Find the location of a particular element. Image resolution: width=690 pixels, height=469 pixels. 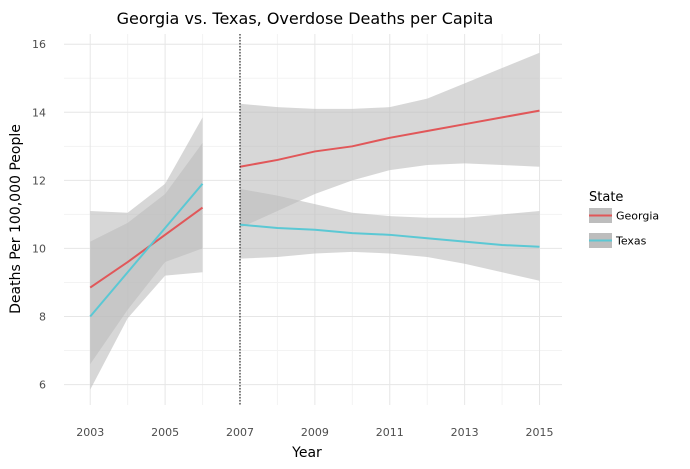

y-axis-ticks: 6 8 10 12 14 16 is located at coordinates (39, 214).